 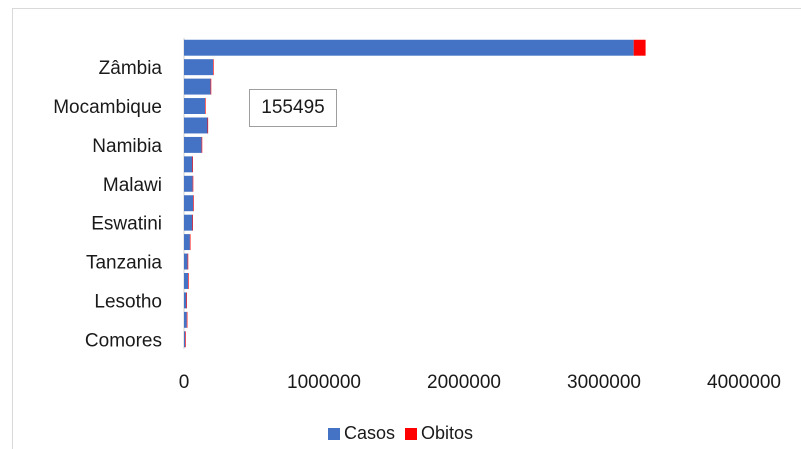 I want to click on x-tick-label: 0, so click(x=184, y=382).